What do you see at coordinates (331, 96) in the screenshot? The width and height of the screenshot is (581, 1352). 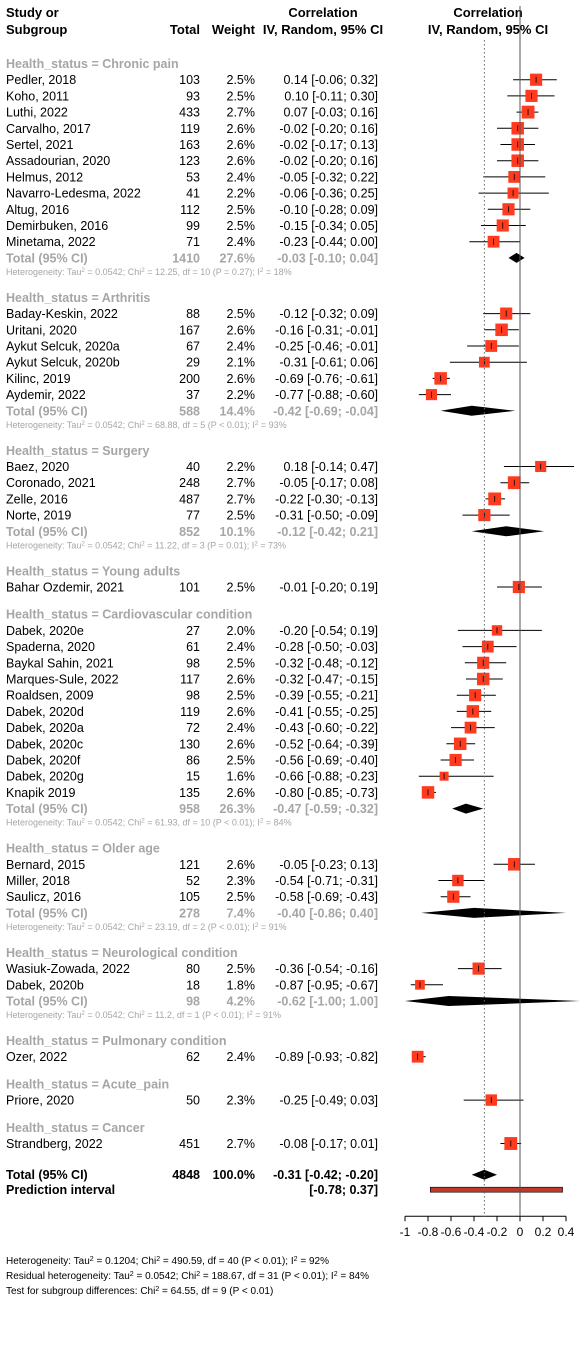 I see `study-ci-text: 0.10 [-0.11; 0.30]` at bounding box center [331, 96].